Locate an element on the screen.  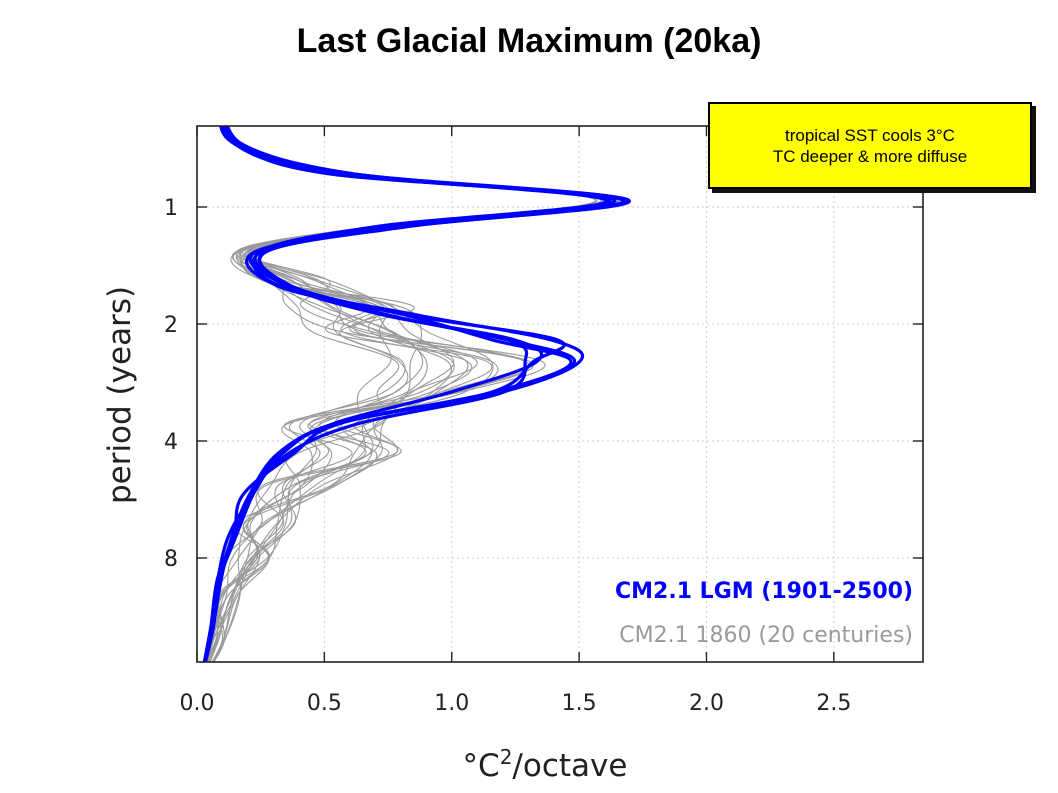
legend-lgm: CM2.1 LGM (1901-2500) is located at coordinates (764, 591).